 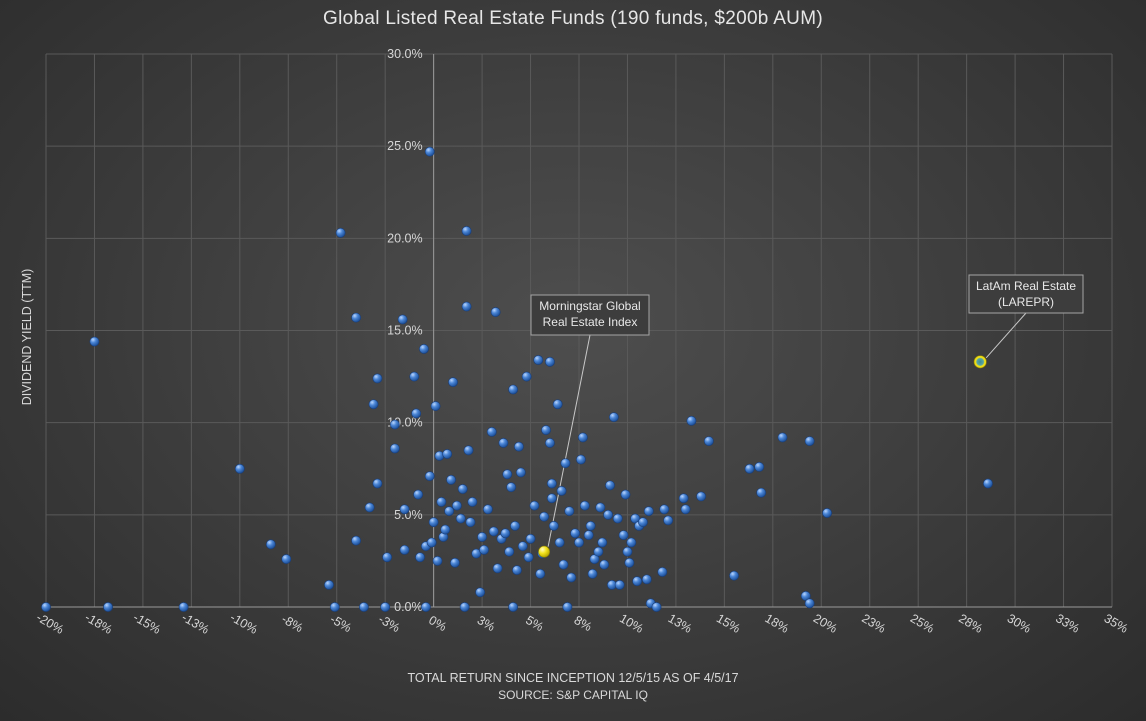 What do you see at coordinates (590, 315) in the screenshot?
I see `callout-box` at bounding box center [590, 315].